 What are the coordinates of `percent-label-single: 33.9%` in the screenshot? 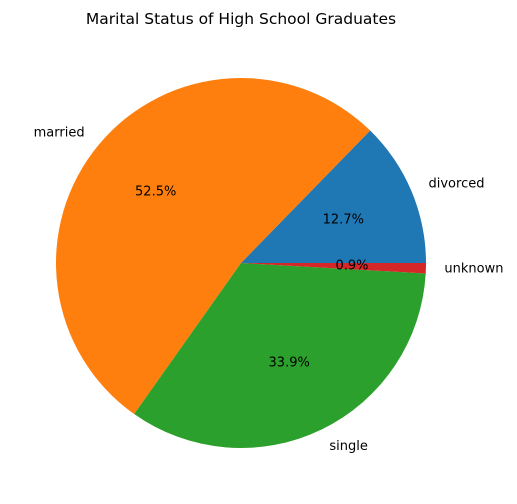 It's located at (289, 363).